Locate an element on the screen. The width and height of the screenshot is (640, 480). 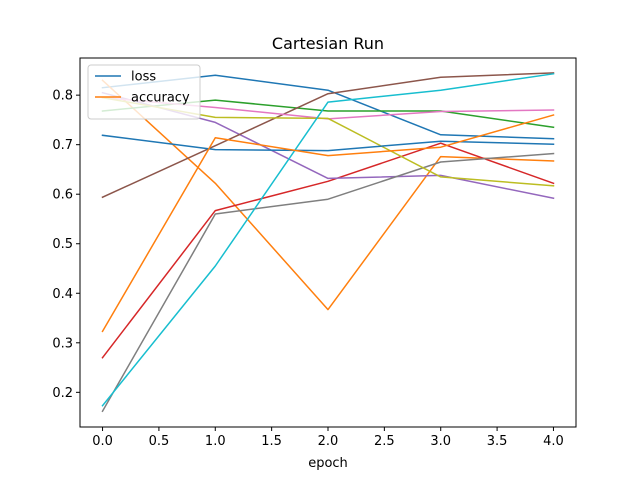
legend: loss accuracy is located at coordinates (144, 92).